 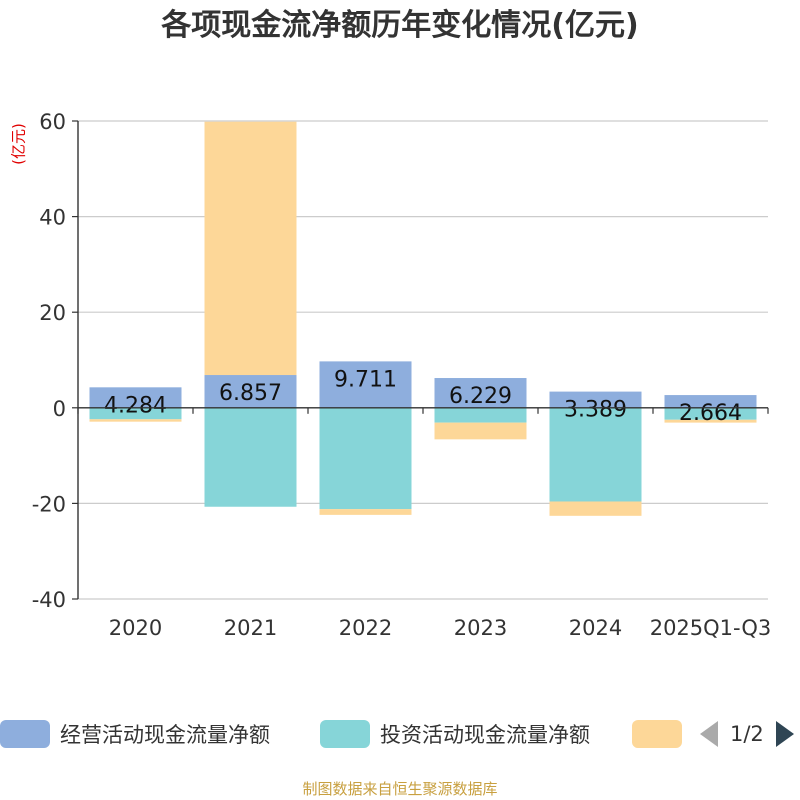 What do you see at coordinates (400, 25) in the screenshot?
I see `chart-title: 各项现金流净额历年变化情况(亿元)` at bounding box center [400, 25].